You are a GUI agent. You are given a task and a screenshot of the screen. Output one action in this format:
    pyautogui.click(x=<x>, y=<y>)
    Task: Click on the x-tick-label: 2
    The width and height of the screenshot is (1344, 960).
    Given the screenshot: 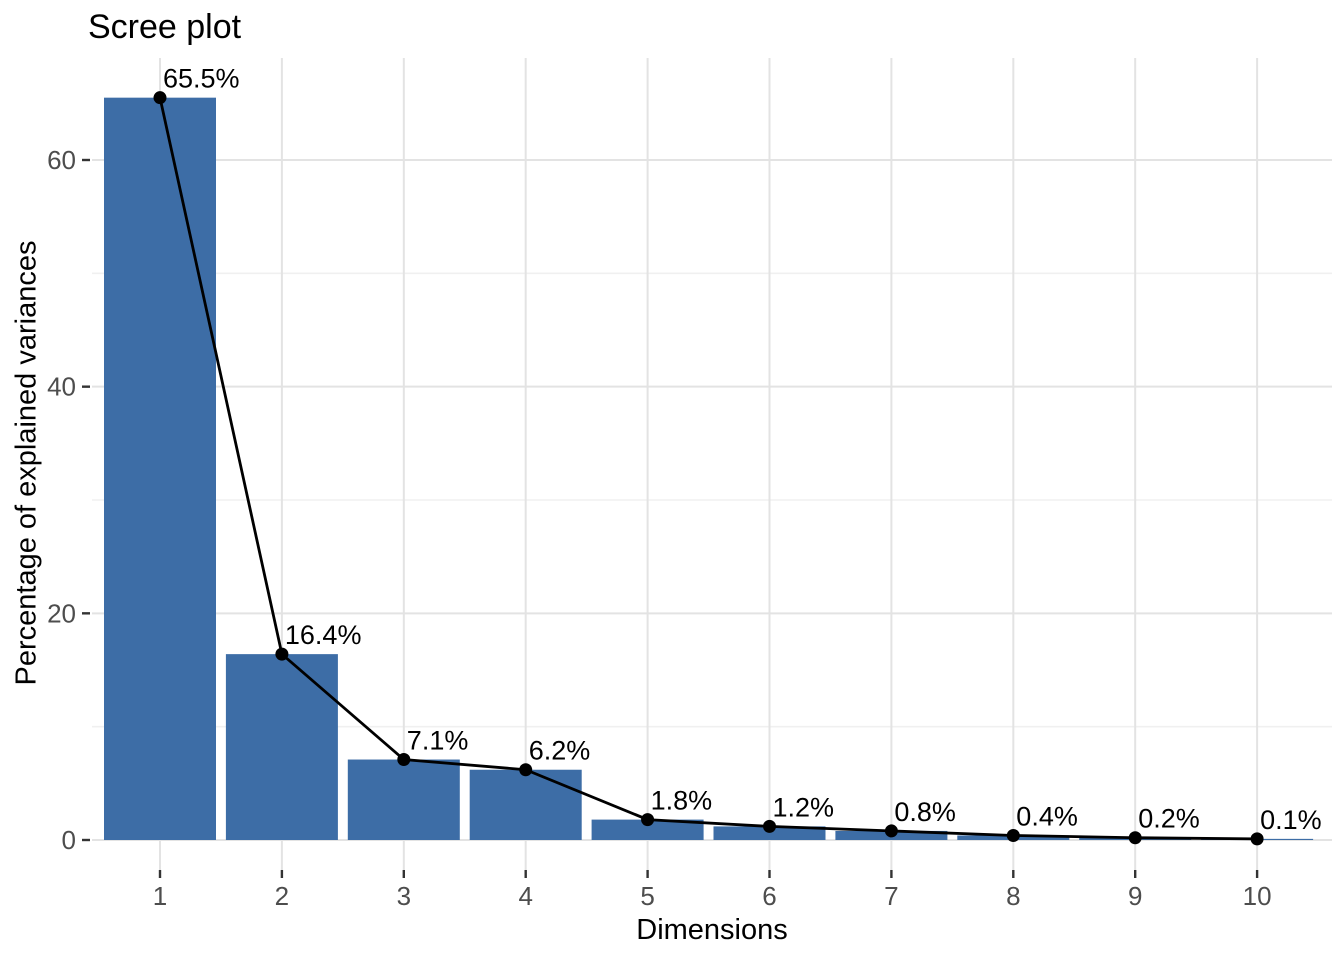 What is the action you would take?
    pyautogui.click(x=282, y=896)
    